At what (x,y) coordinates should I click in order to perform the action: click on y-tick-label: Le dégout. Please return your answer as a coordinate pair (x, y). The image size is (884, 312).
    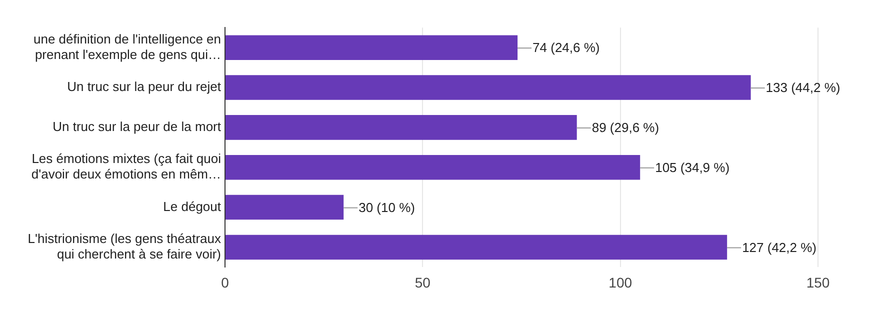
    Looking at the image, I should click on (192, 206).